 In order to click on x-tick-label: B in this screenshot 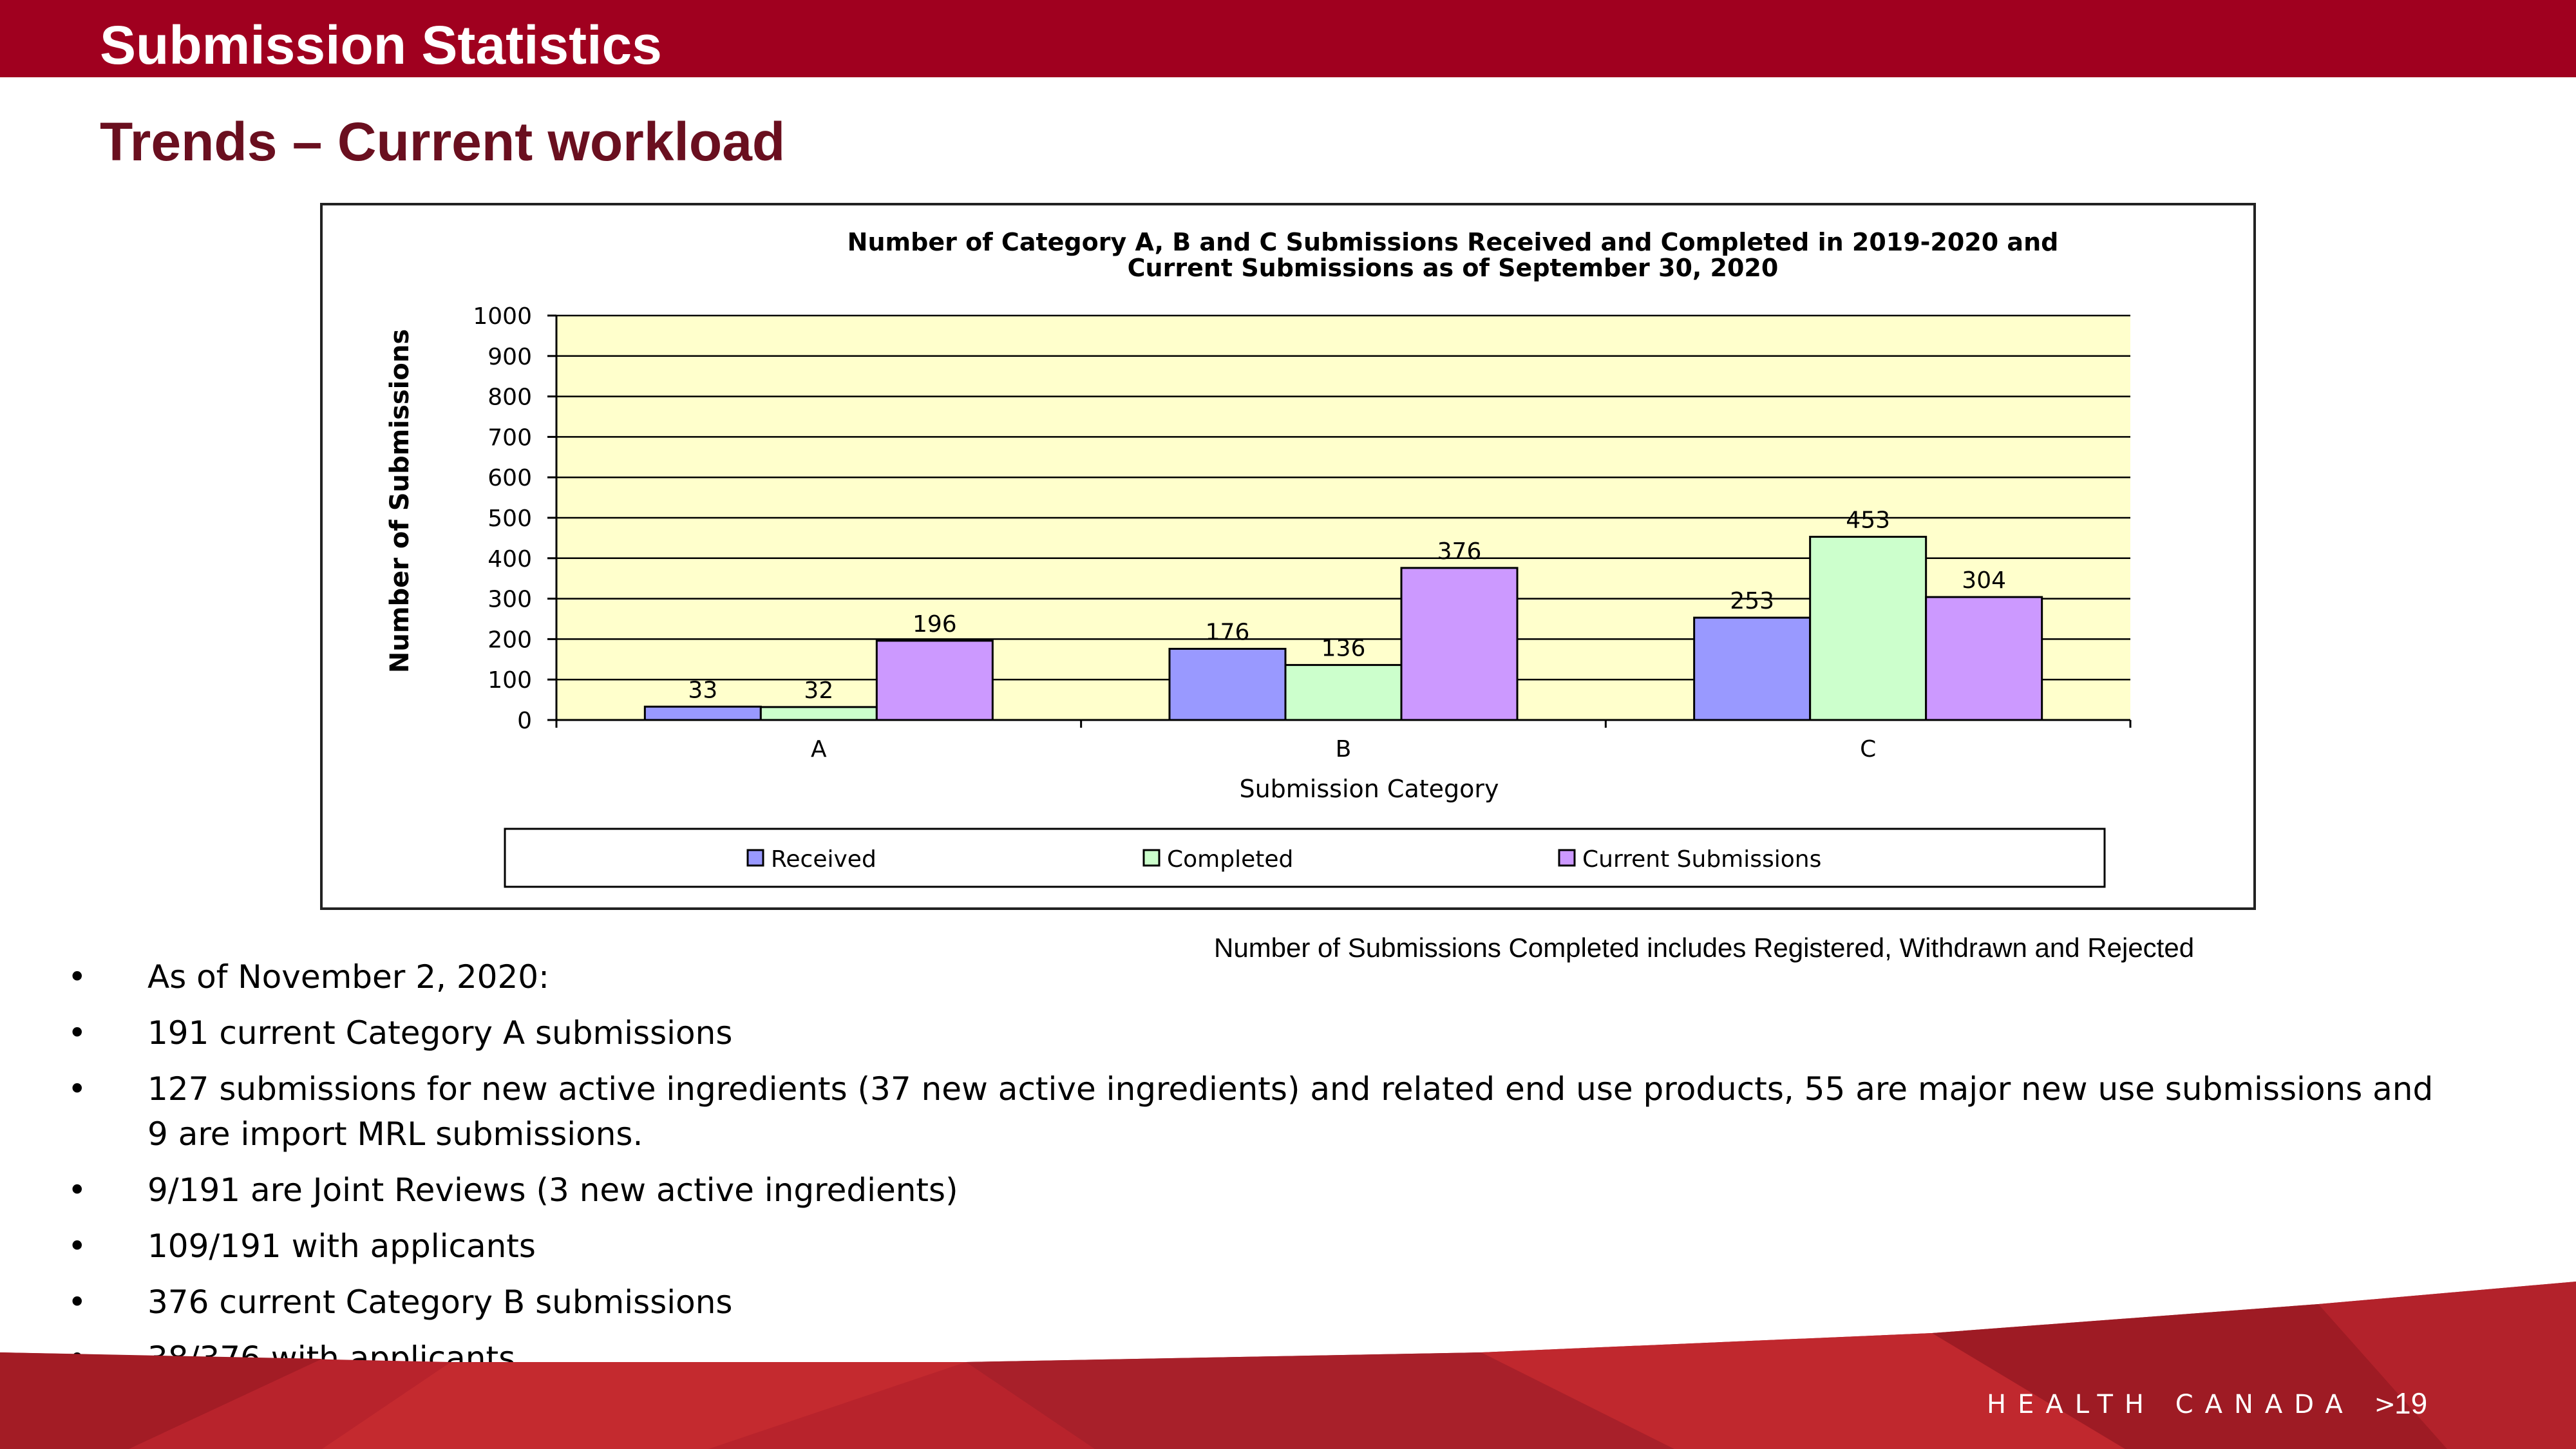, I will do `click(1344, 749)`.